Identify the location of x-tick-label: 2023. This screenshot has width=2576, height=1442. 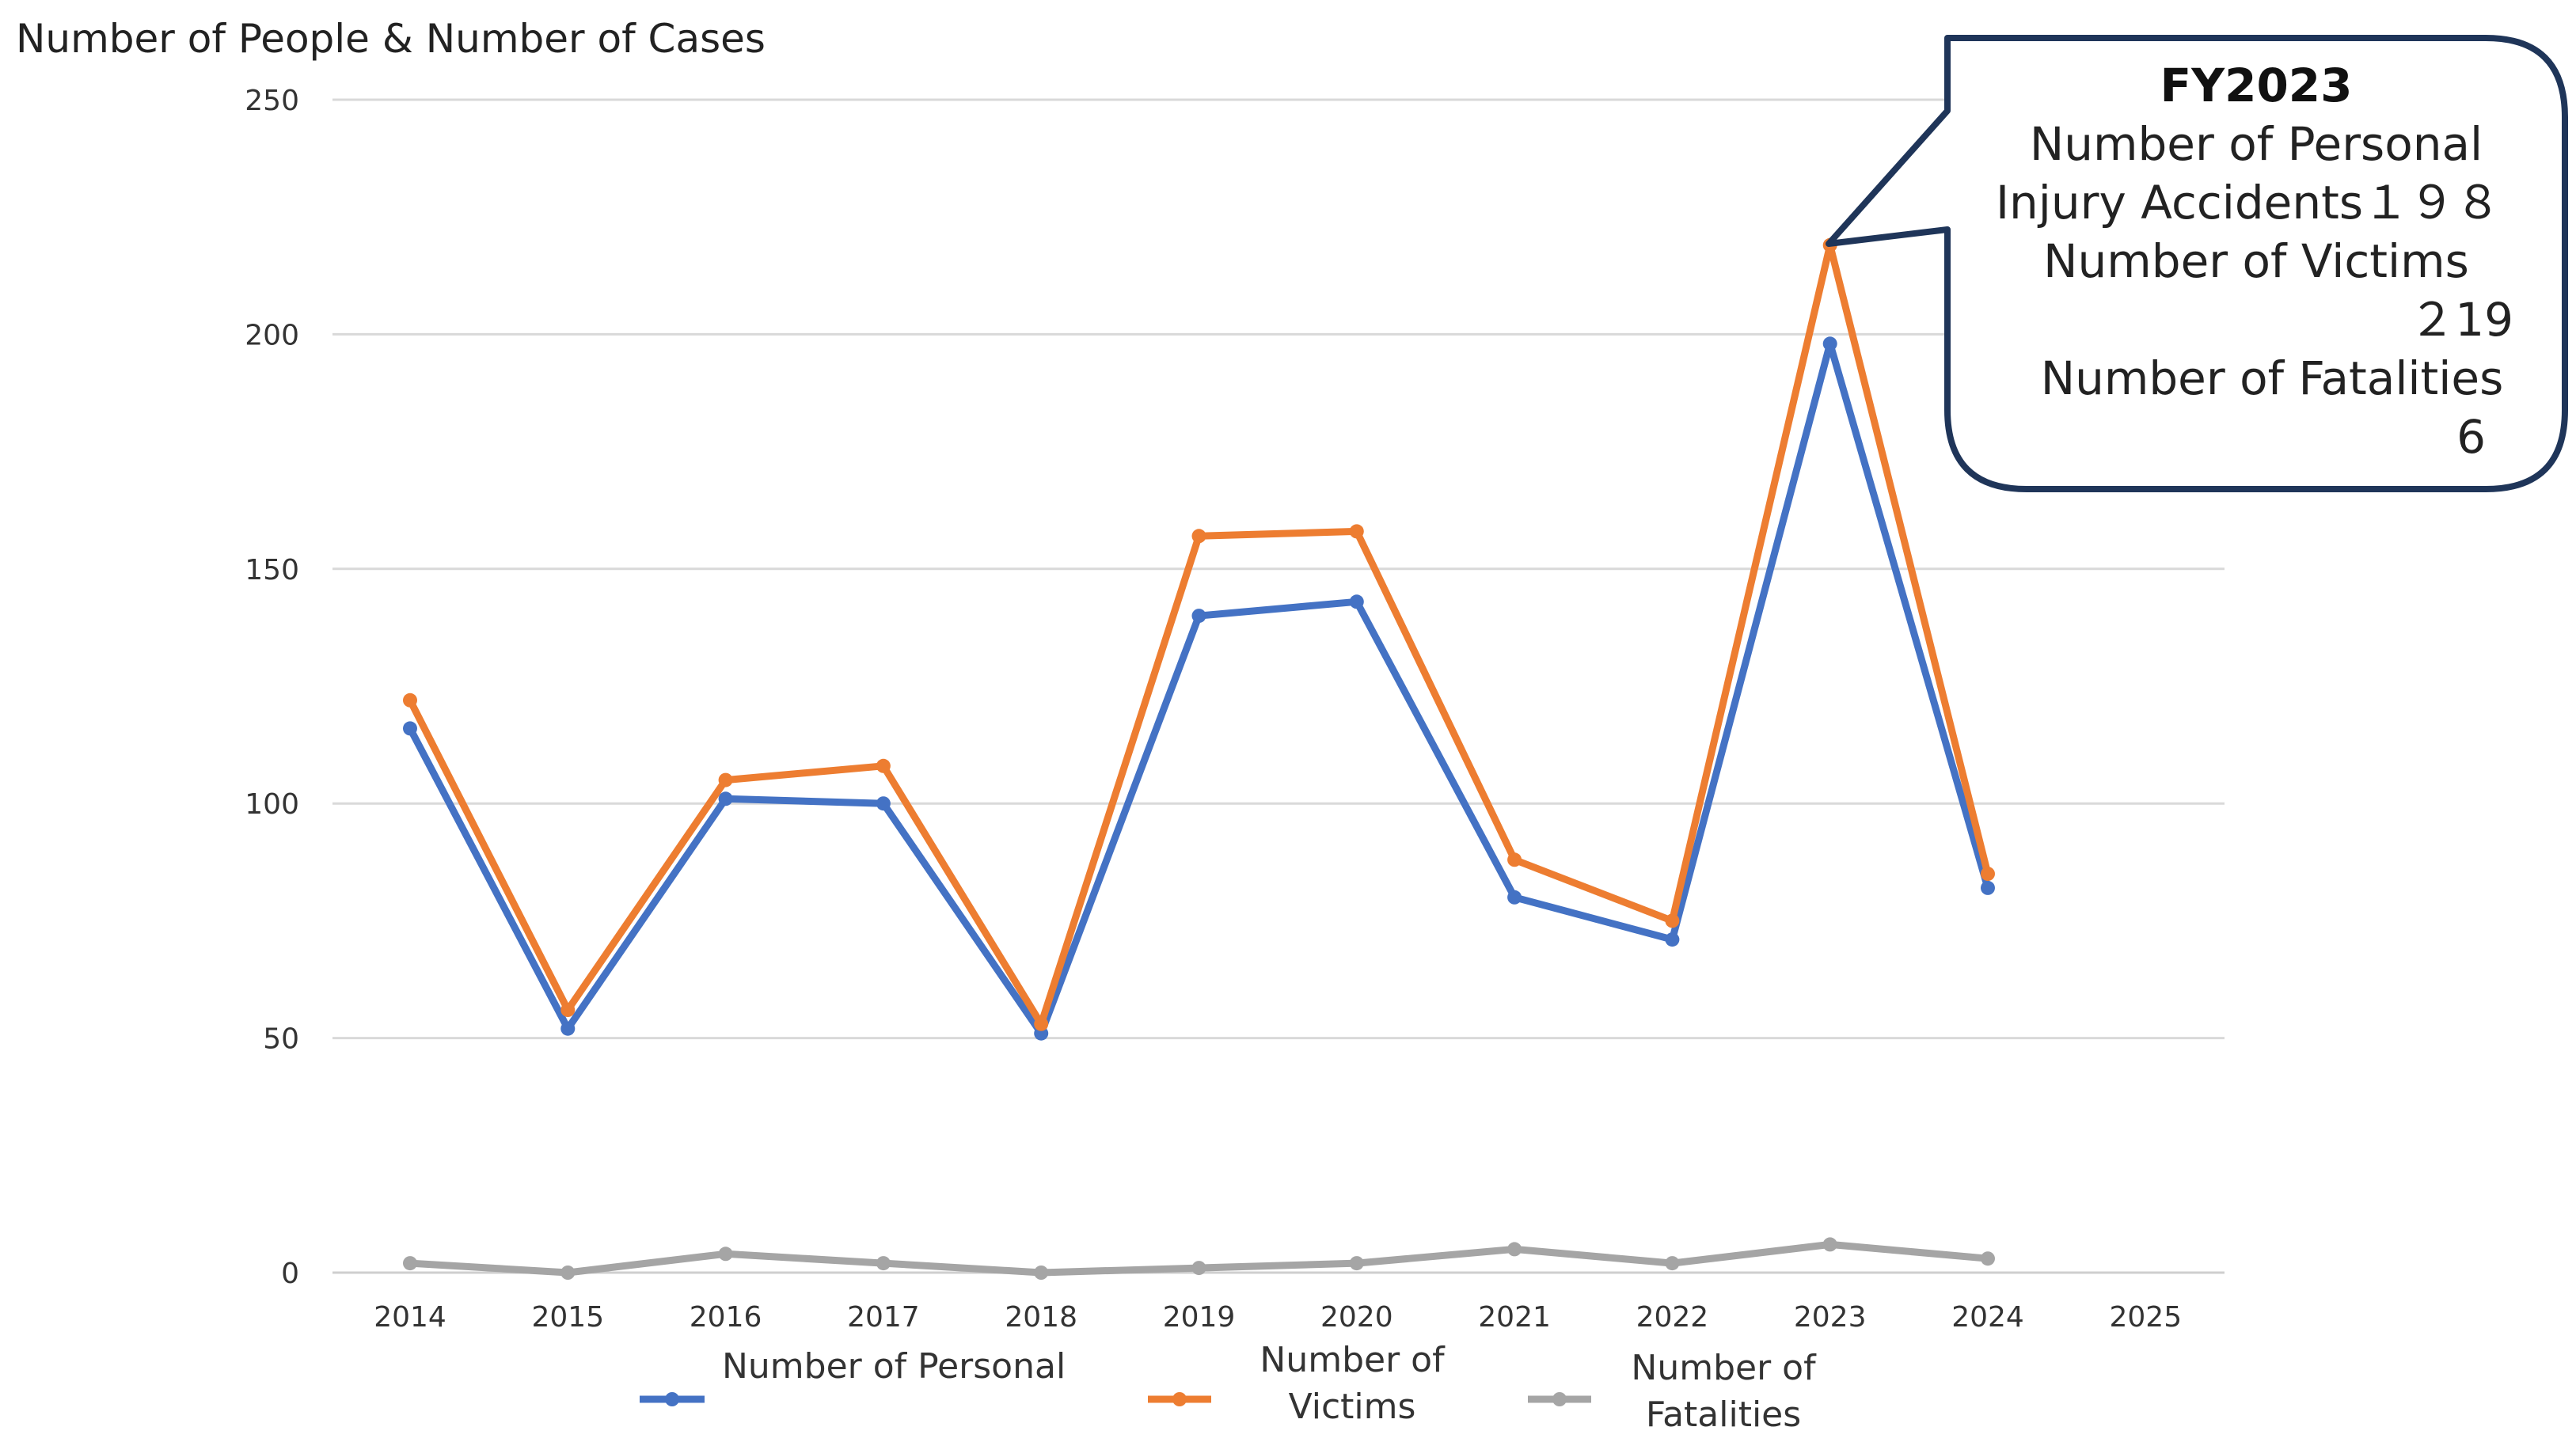
(1830, 1317).